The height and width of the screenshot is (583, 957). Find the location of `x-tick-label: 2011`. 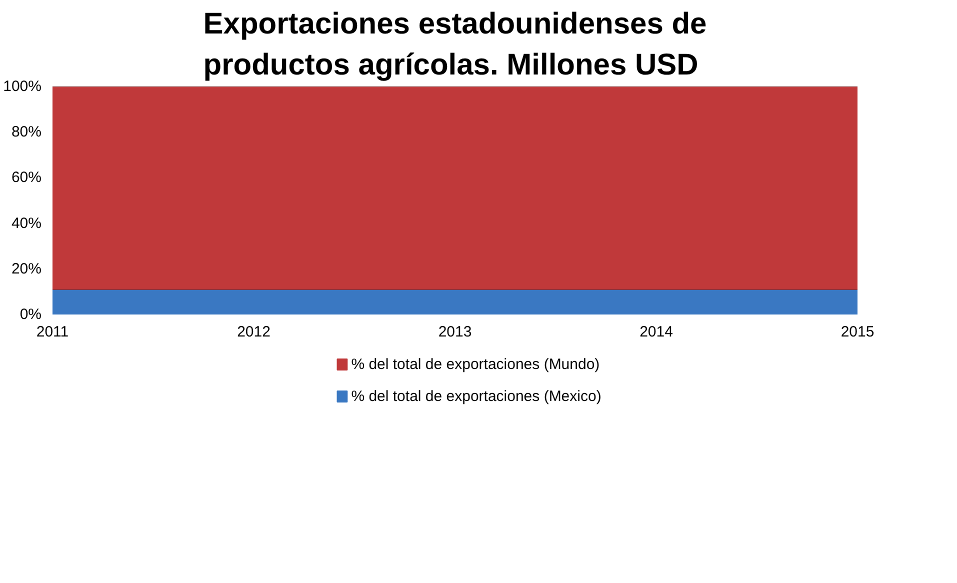

x-tick-label: 2011 is located at coordinates (52, 332).